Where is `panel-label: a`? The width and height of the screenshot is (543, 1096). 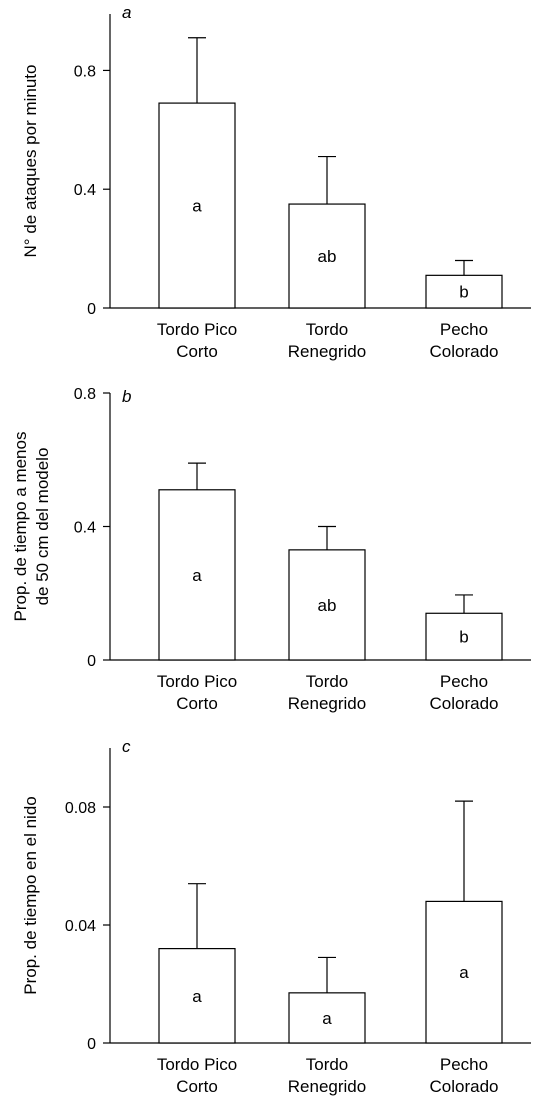
panel-label: a is located at coordinates (126, 12).